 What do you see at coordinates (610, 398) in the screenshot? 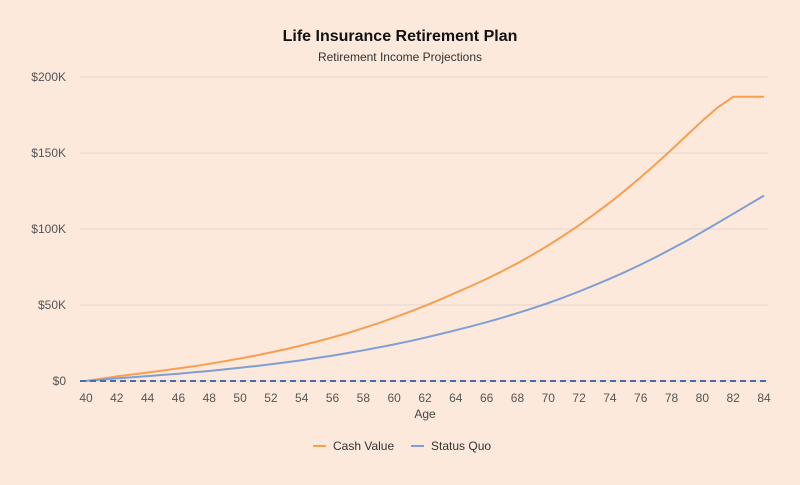
I see `x-tick-label: 74` at bounding box center [610, 398].